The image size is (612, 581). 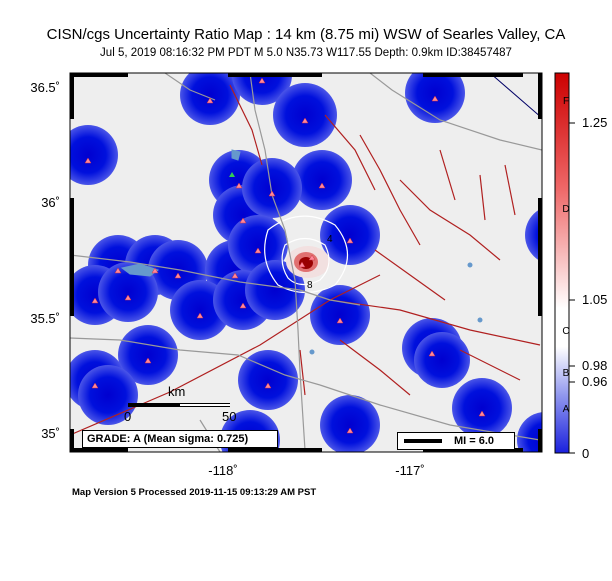 I want to click on colorbar-grade-f: F, so click(x=566, y=101).